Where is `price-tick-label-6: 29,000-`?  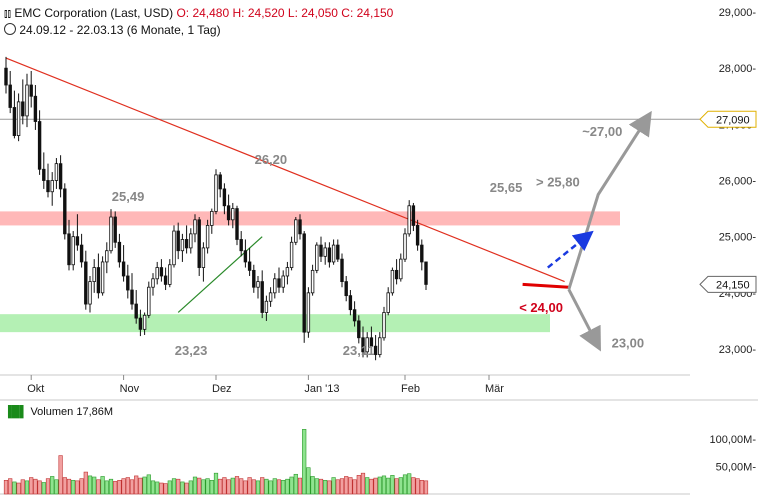
price-tick-label-6: 29,000- is located at coordinates (738, 13).